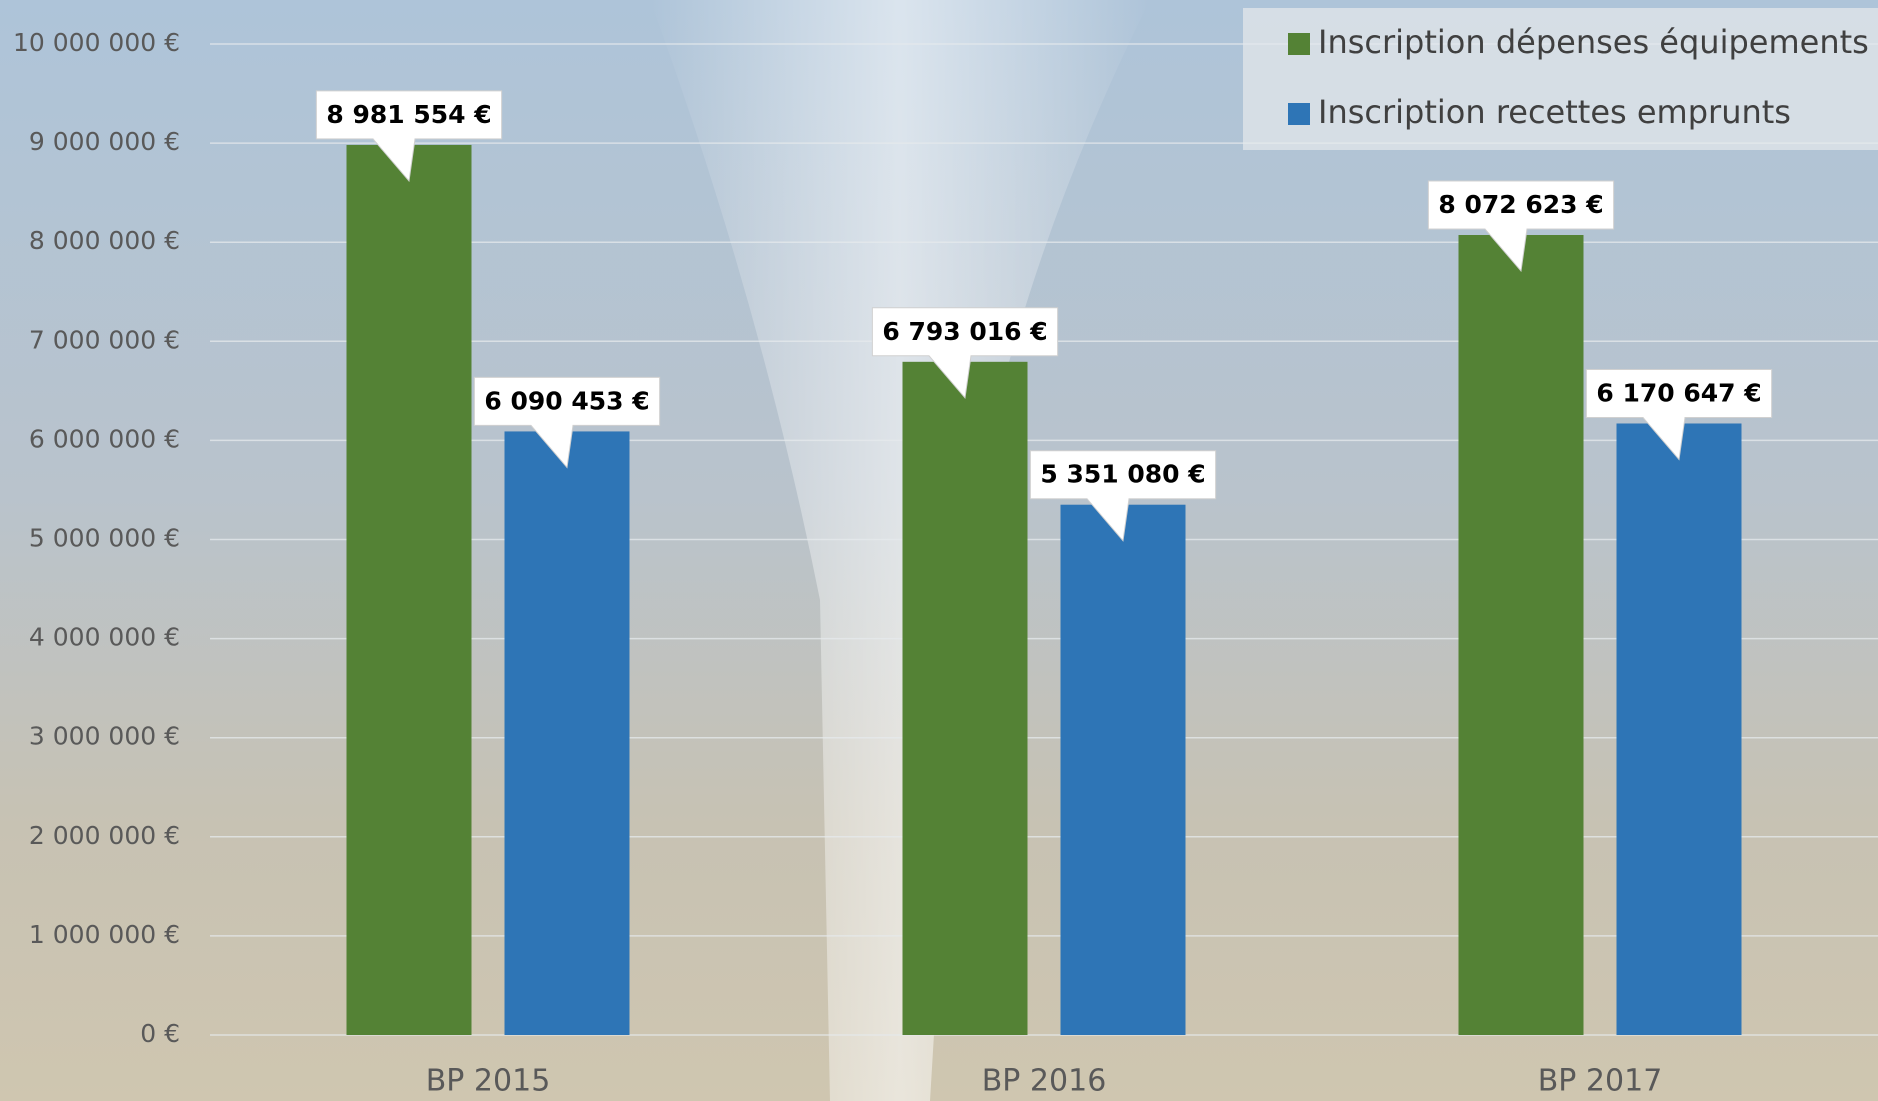 This screenshot has width=1878, height=1101. I want to click on y-tick-label: 10 000 000 €, so click(96, 42).